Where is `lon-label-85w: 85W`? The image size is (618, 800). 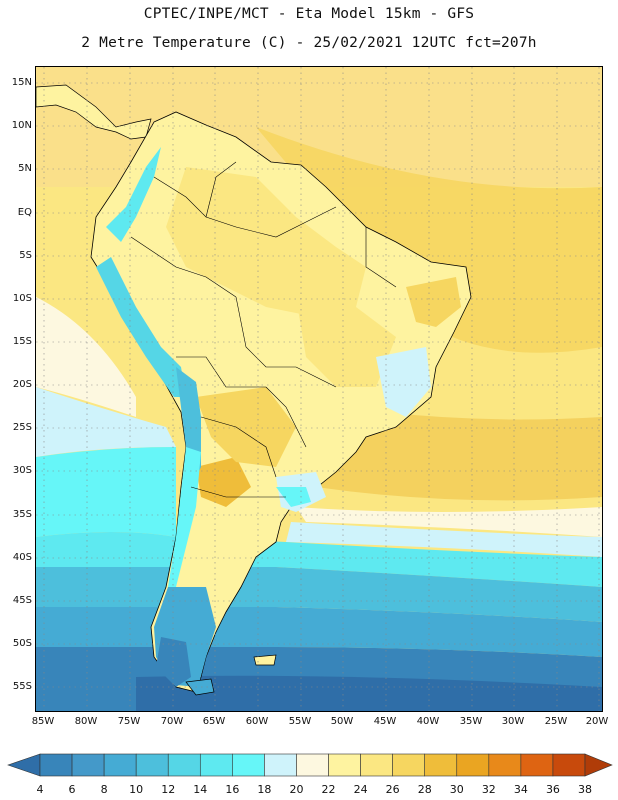 lon-label-85w: 85W is located at coordinates (43, 721).